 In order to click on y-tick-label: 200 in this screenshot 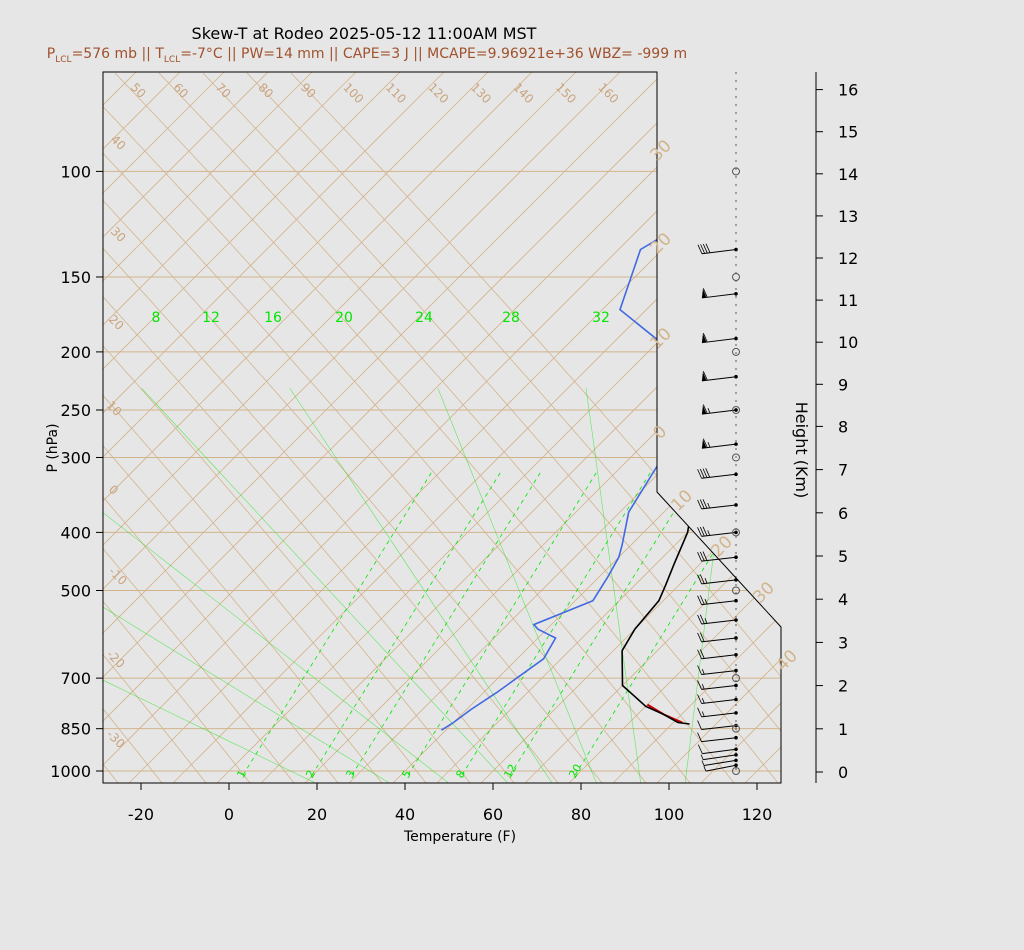, I will do `click(75, 352)`.